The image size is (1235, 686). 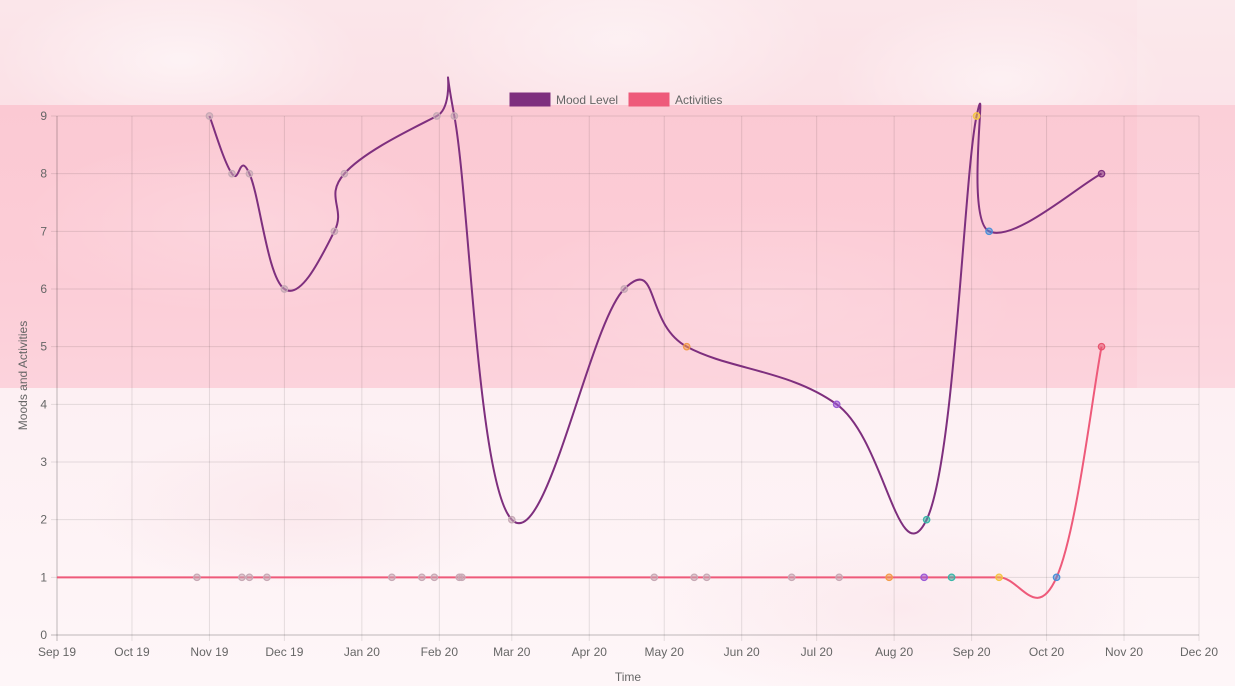 I want to click on y-tick-label: 5, so click(x=43, y=347).